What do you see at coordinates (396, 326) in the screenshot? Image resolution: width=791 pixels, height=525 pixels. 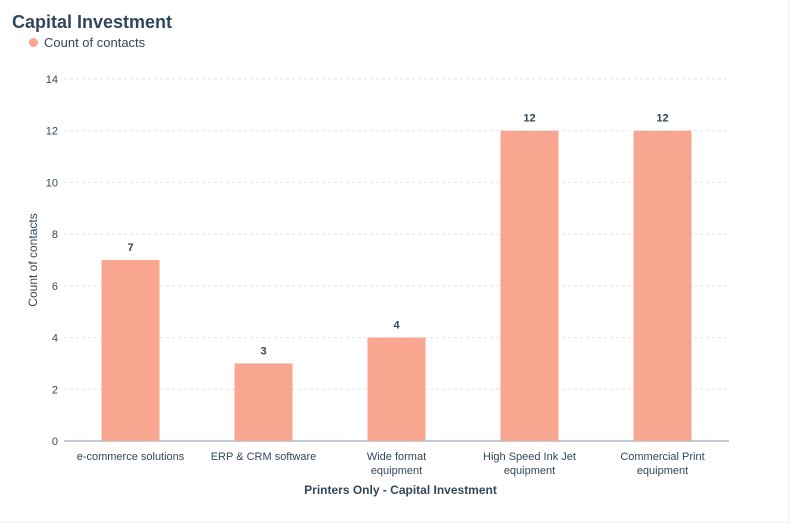 I see `bar-data-label: 4` at bounding box center [396, 326].